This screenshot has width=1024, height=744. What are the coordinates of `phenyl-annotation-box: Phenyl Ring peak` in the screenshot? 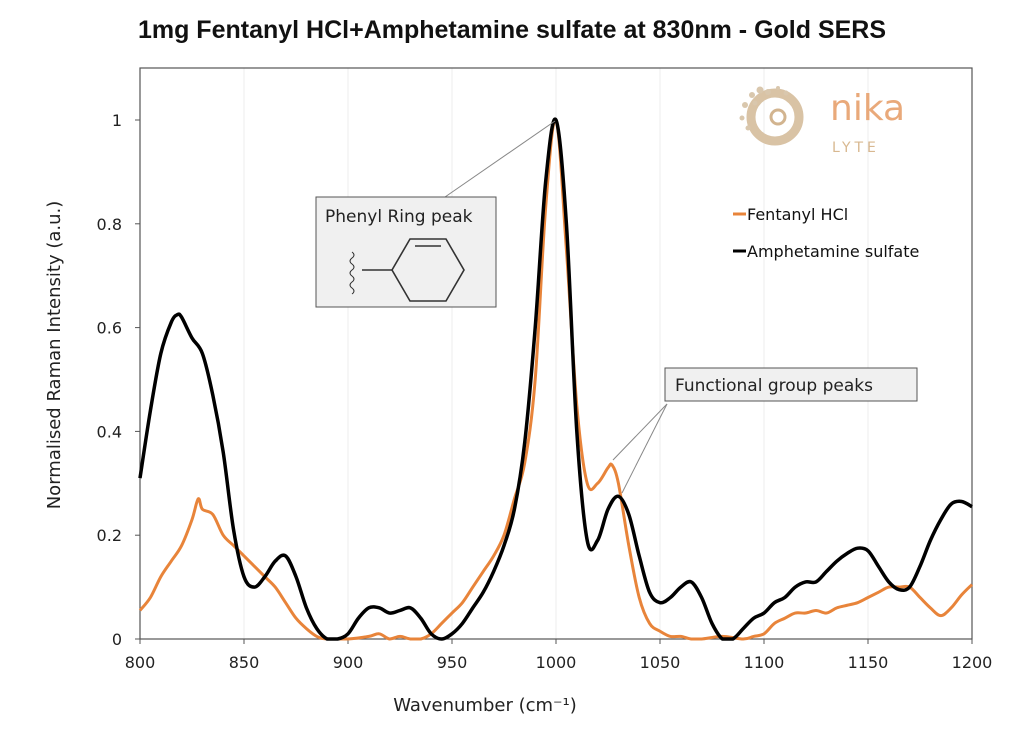 It's located at (406, 252).